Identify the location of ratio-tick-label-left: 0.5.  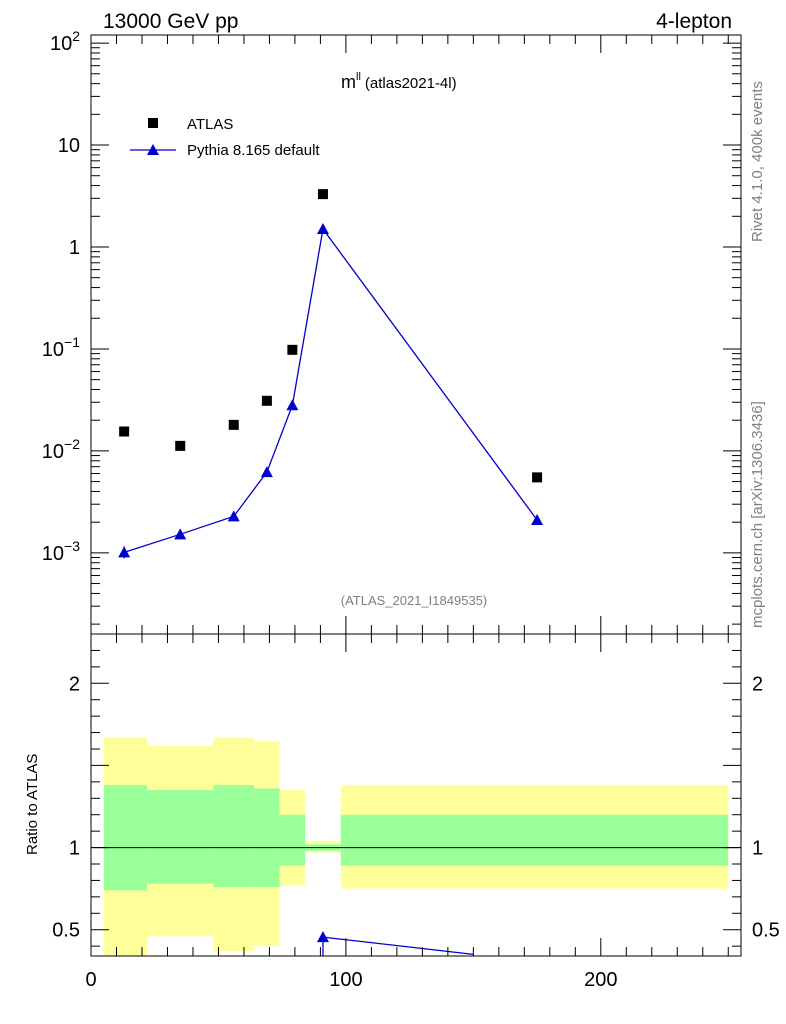
(66, 931).